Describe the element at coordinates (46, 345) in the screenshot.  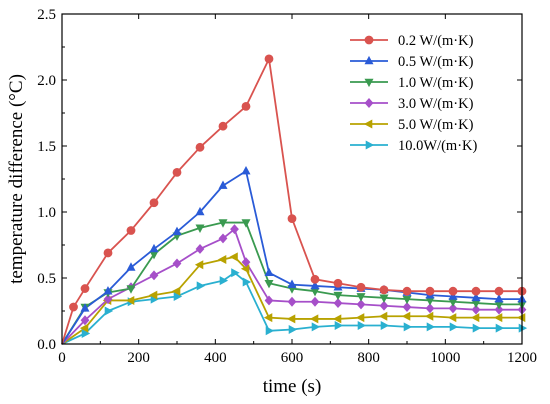
I see `y-tick-label: 0.0` at that location.